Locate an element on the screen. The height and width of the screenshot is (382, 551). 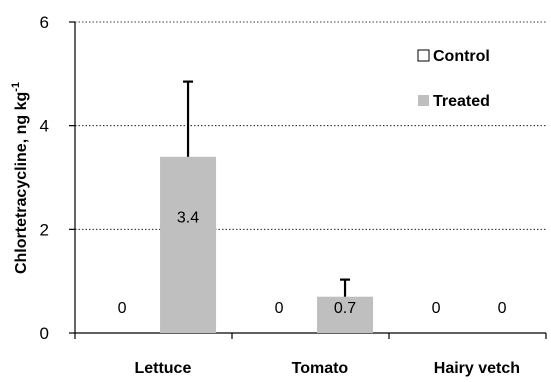
category-label: Lettuce is located at coordinates (162, 368).